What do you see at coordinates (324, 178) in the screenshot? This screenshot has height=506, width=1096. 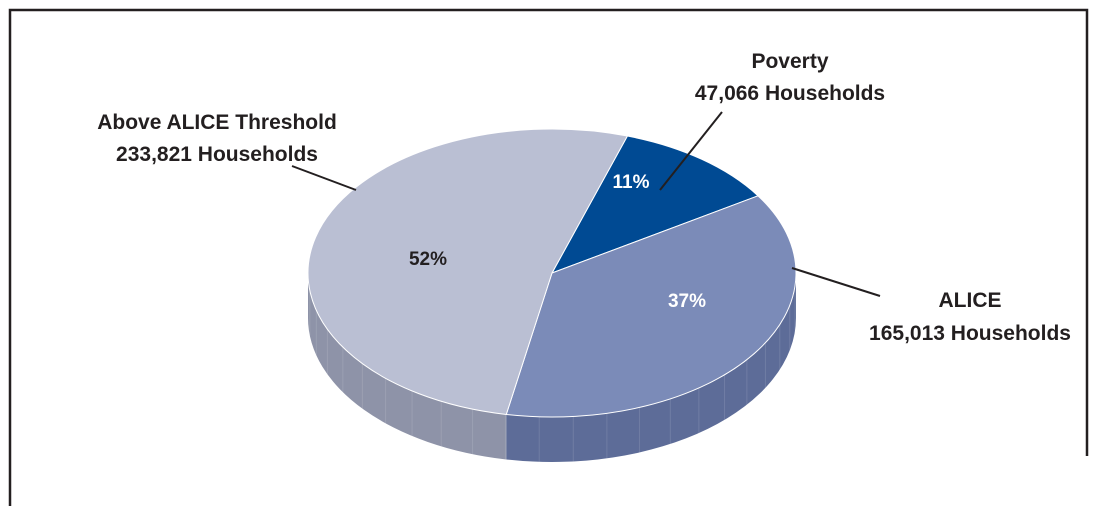 I see `leader-line-above-alice` at bounding box center [324, 178].